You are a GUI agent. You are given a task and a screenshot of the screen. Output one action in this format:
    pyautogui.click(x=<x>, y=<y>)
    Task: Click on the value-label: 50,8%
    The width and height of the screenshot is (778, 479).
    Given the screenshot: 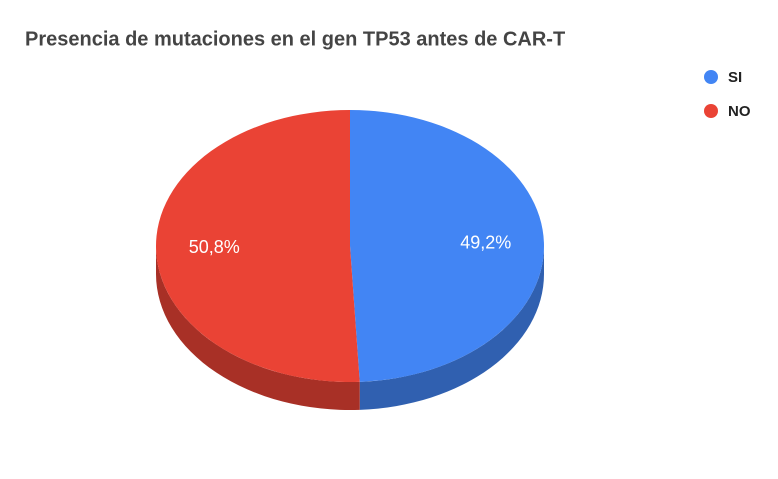 What is the action you would take?
    pyautogui.click(x=214, y=247)
    